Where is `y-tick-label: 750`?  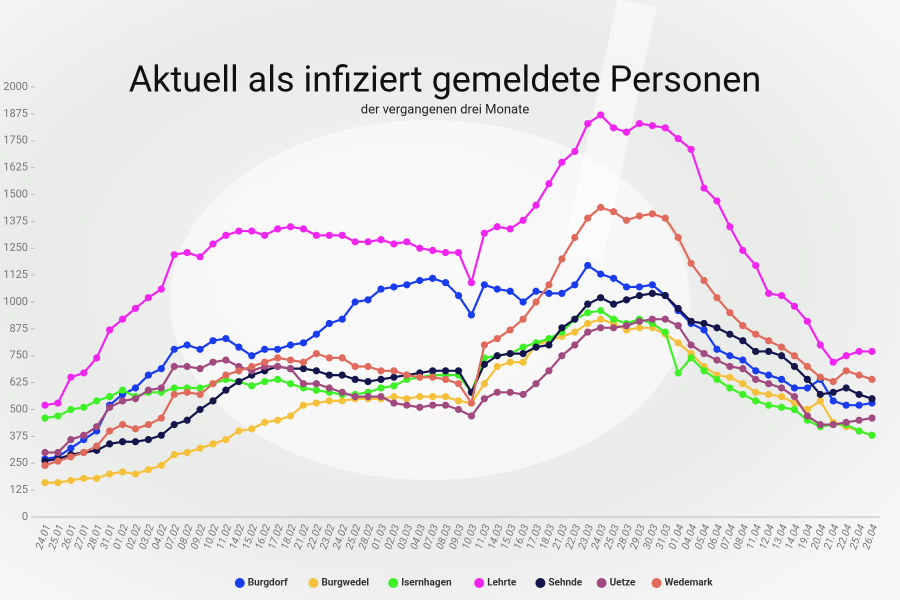 y-tick-label: 750 is located at coordinates (18, 355).